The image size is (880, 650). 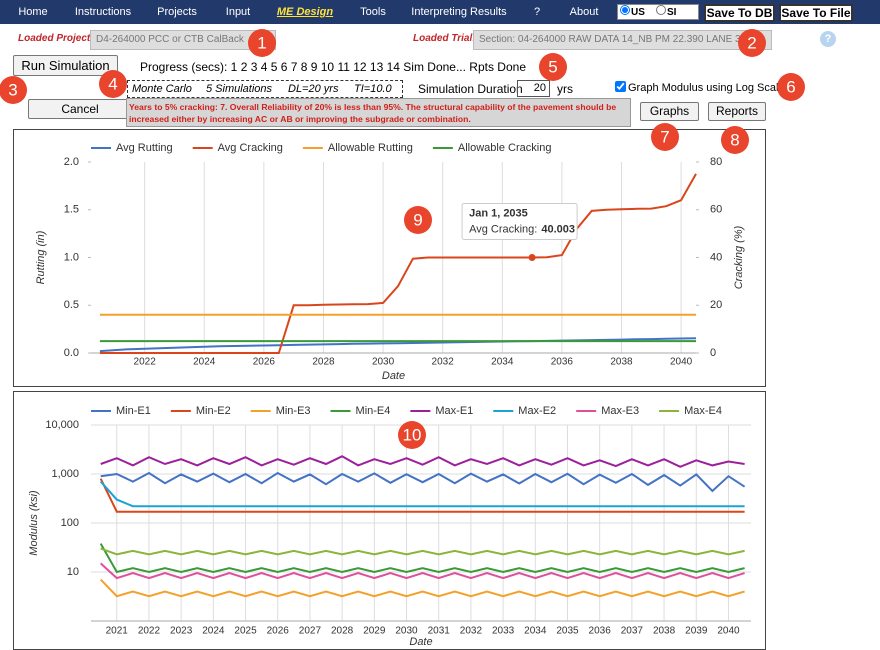 I want to click on duration-input: 20, so click(x=533, y=88).